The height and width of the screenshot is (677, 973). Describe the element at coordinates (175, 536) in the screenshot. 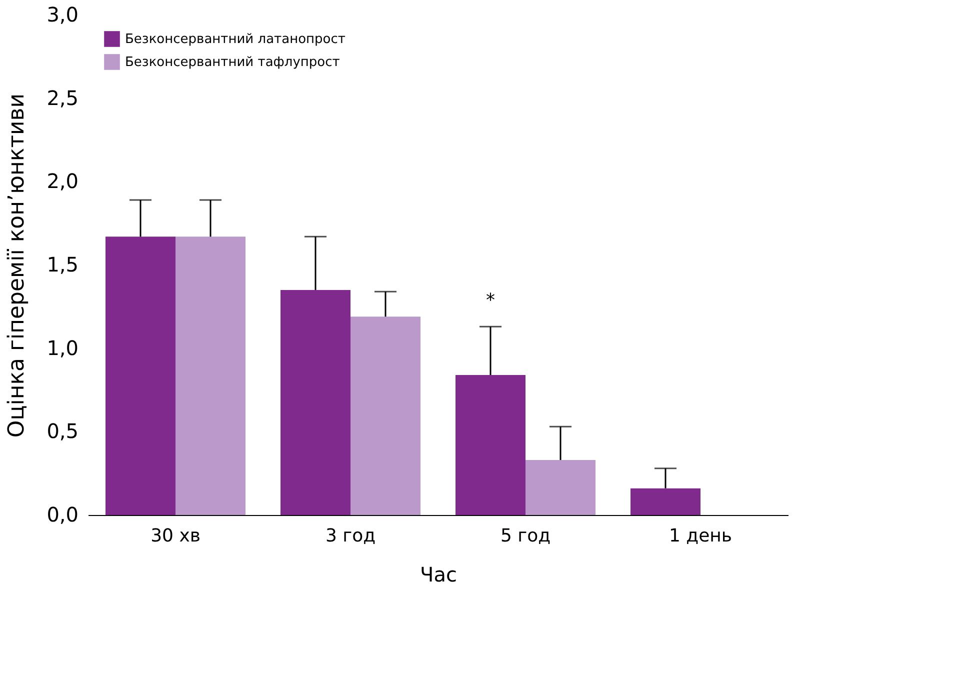

I see `x-tick-label: 30 хв` at that location.